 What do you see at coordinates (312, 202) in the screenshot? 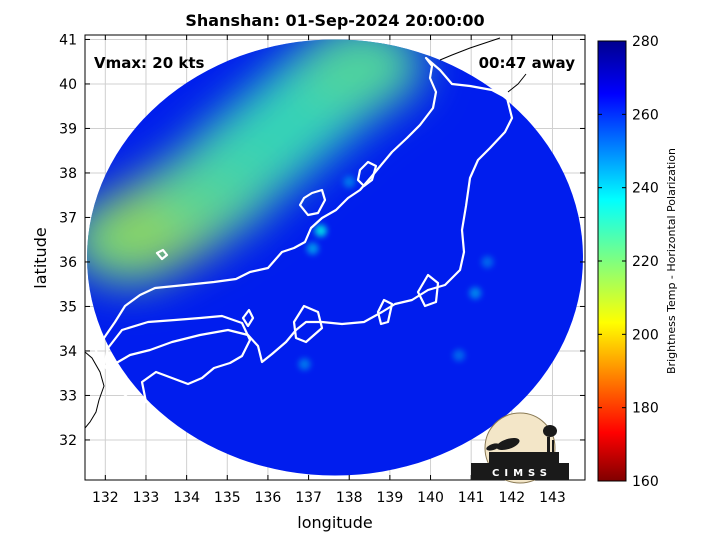
I see `coastline-noto` at bounding box center [312, 202].